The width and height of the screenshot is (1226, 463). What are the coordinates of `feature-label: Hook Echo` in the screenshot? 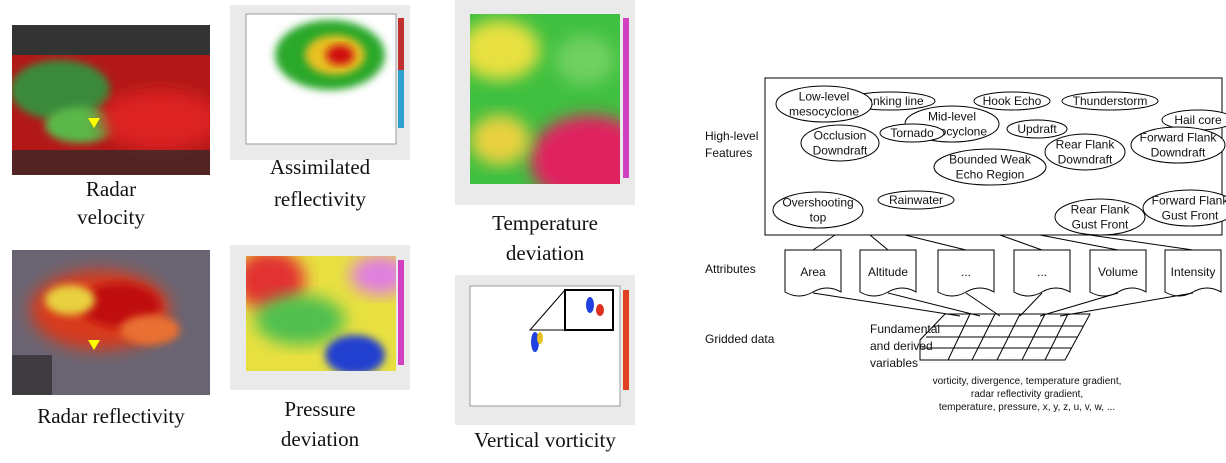 It's located at (1012, 101).